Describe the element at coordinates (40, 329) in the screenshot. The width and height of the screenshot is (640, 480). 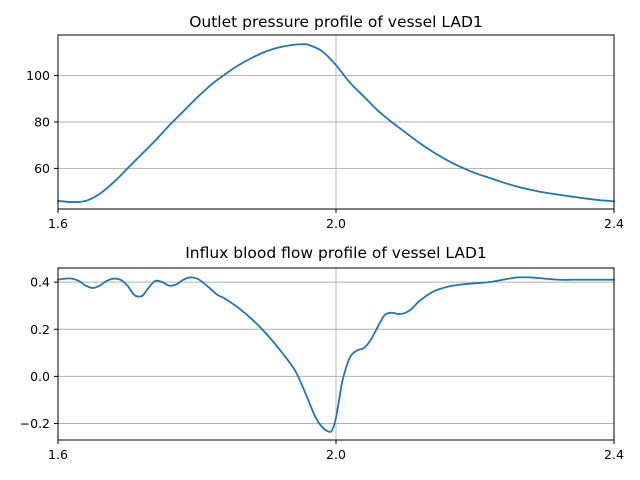
I see `y-tick-label: 0.2` at that location.